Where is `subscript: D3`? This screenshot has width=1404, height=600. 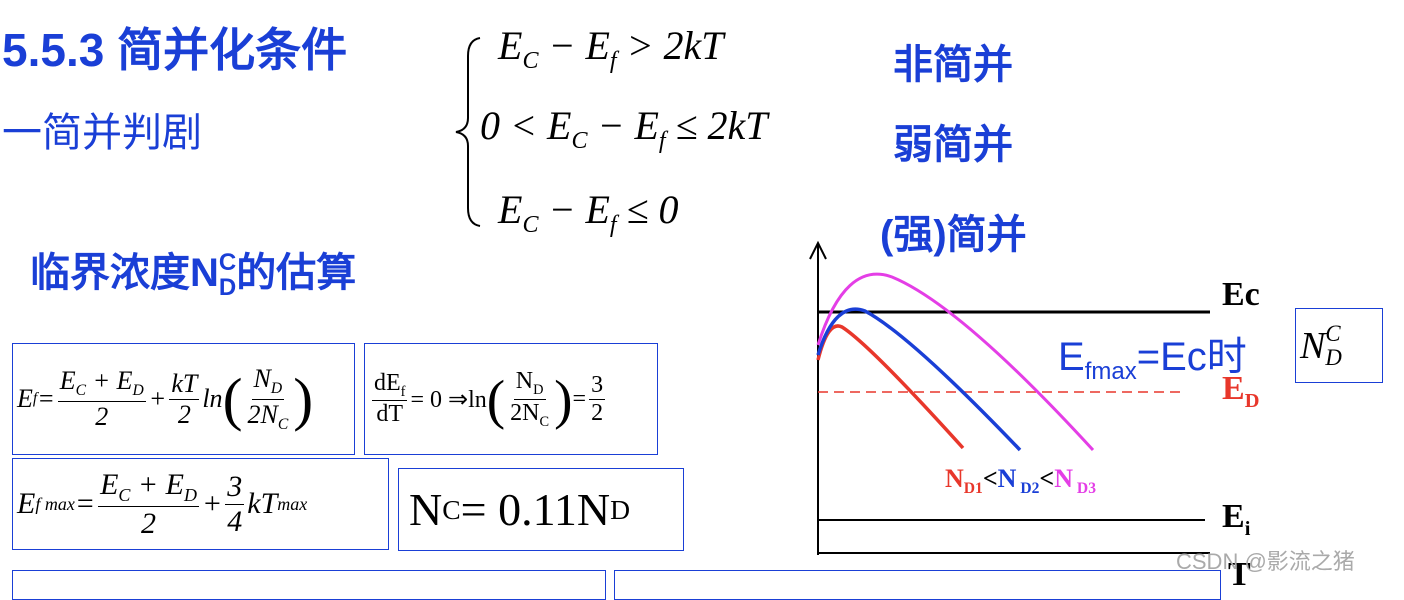 subscript: D3 is located at coordinates (1084, 489).